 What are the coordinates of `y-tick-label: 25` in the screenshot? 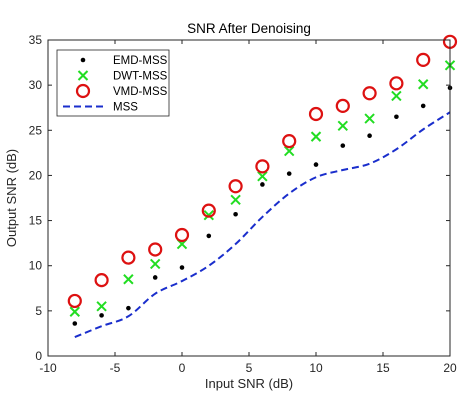 It's located at (36, 130).